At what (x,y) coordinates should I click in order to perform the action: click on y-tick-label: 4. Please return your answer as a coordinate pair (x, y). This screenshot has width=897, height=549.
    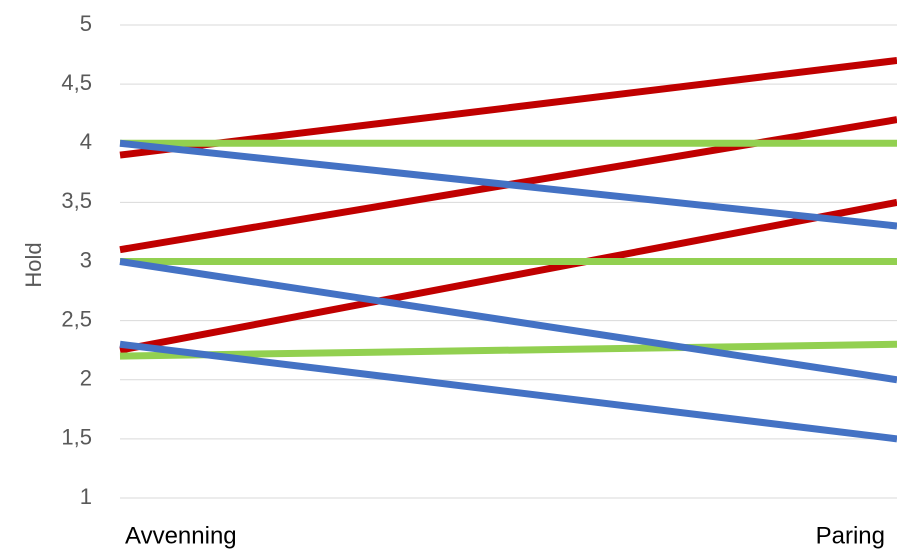
    Looking at the image, I should click on (86, 141).